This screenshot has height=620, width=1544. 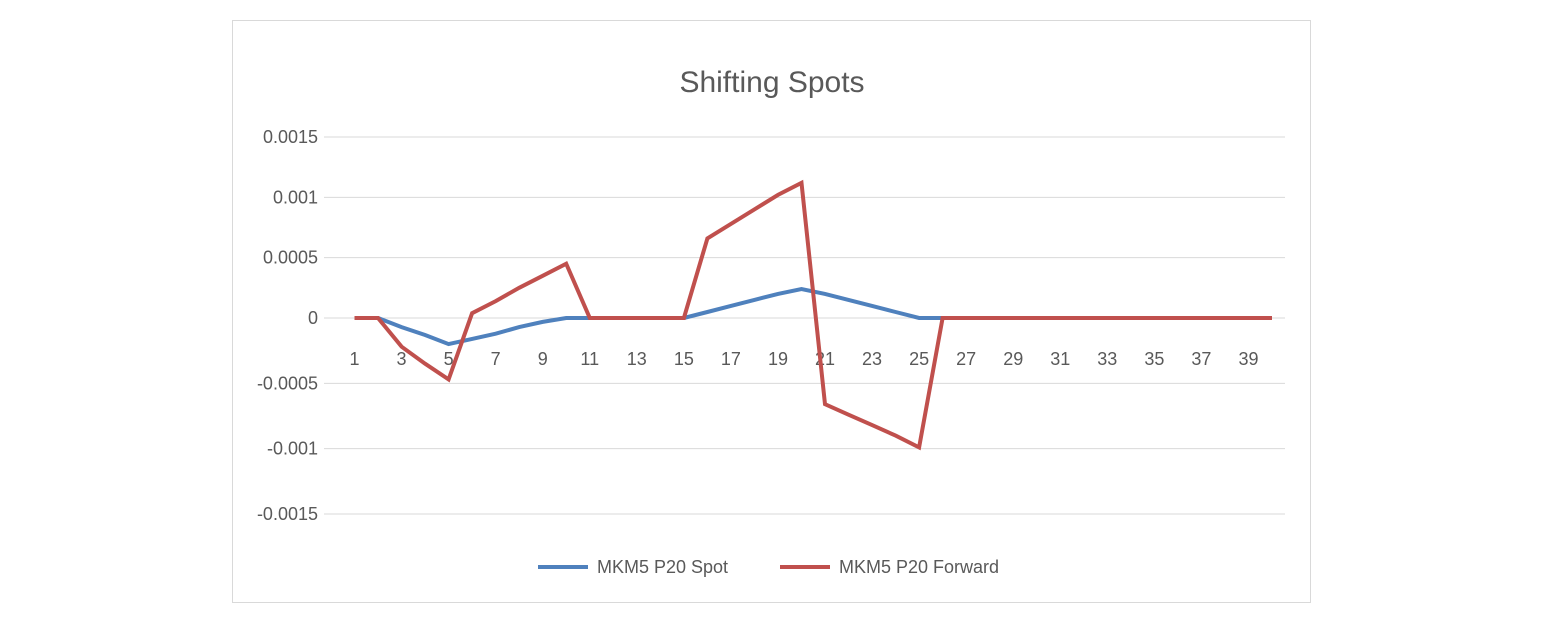 I want to click on x-tick-label: 27, so click(x=966, y=359).